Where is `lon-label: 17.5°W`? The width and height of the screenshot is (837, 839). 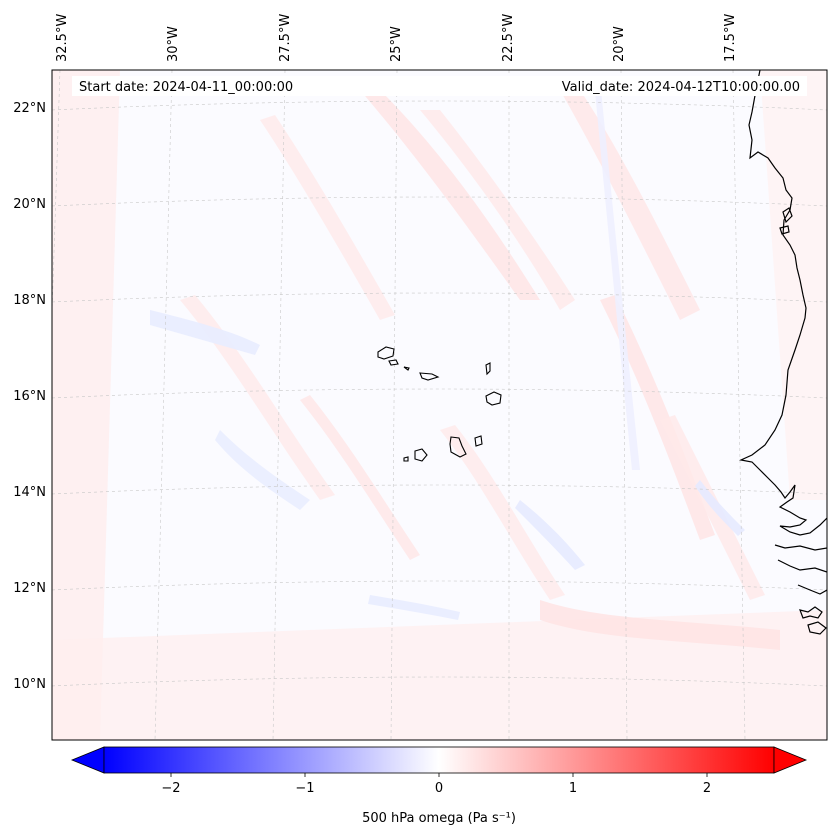
lon-label: 17.5°W is located at coordinates (730, 38).